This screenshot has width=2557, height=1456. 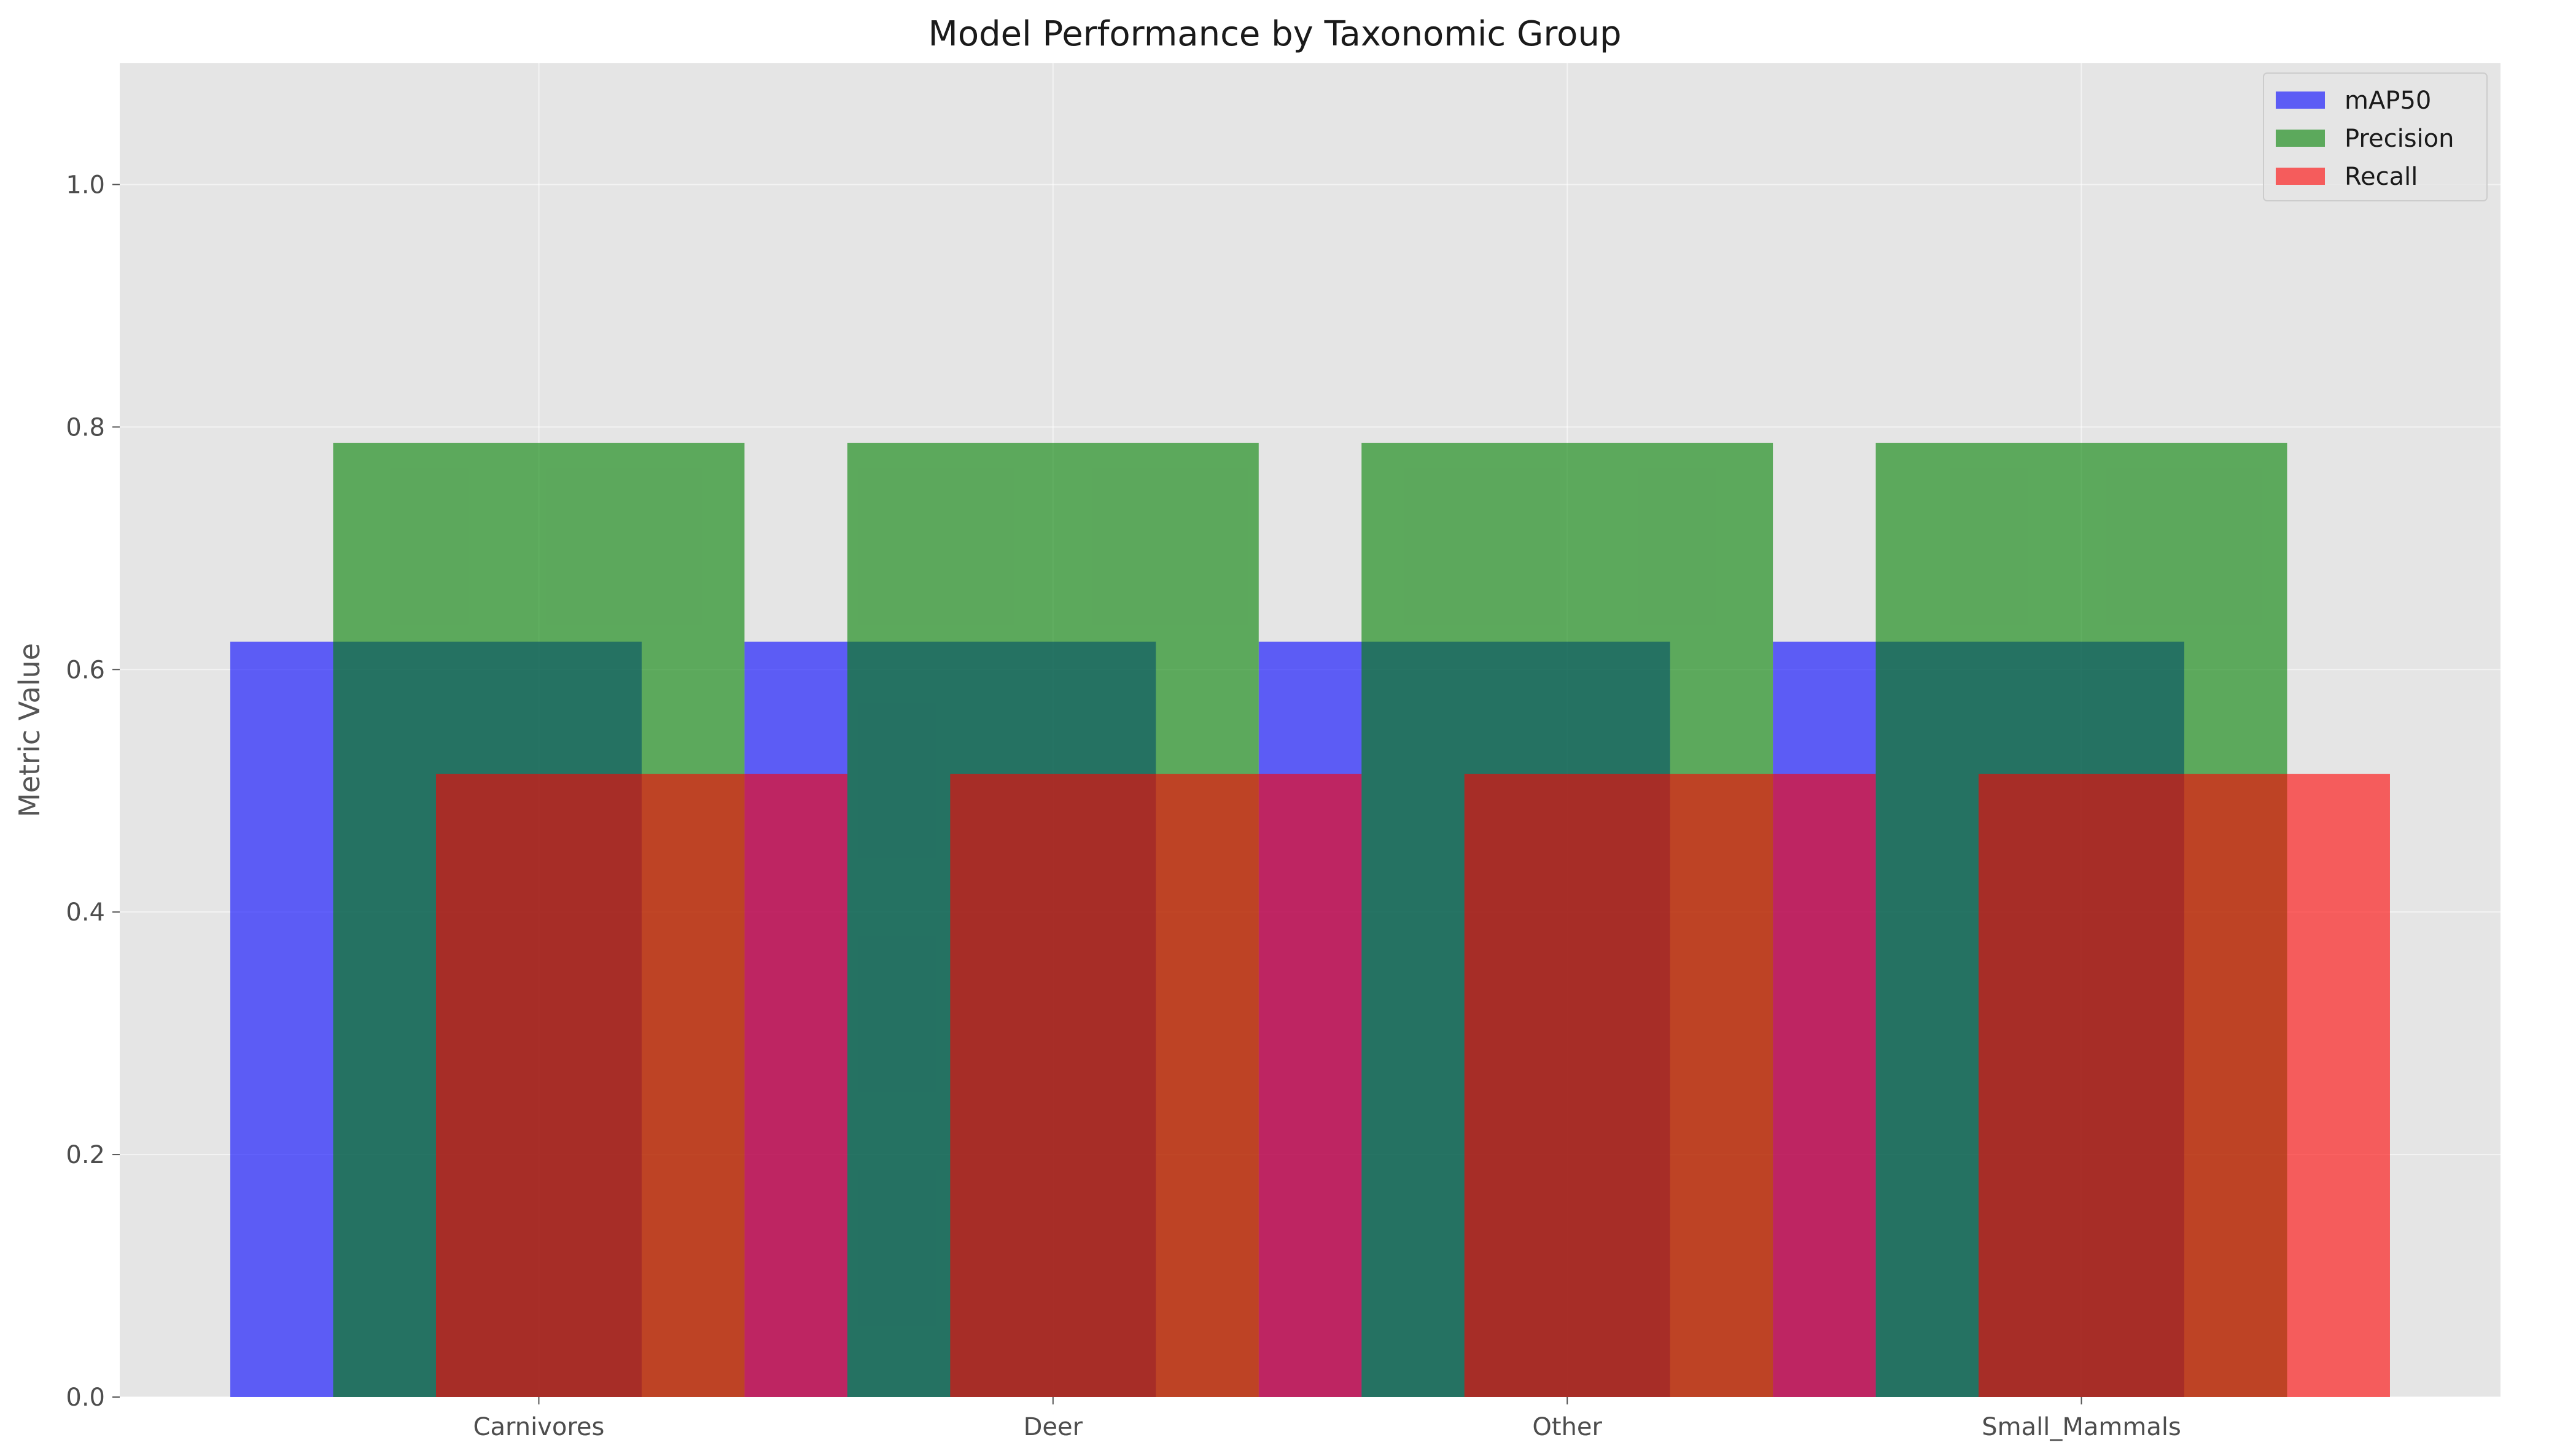 I want to click on chart-title: Model Performance by Taxonomic Group, so click(x=1275, y=34).